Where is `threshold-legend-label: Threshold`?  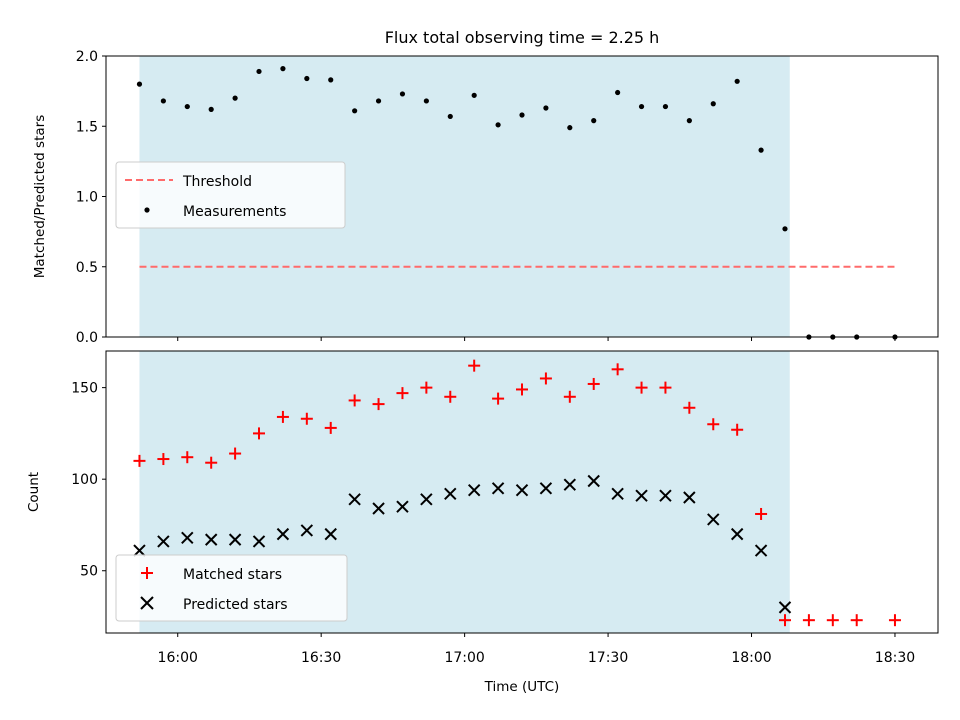
threshold-legend-label: Threshold is located at coordinates (217, 182).